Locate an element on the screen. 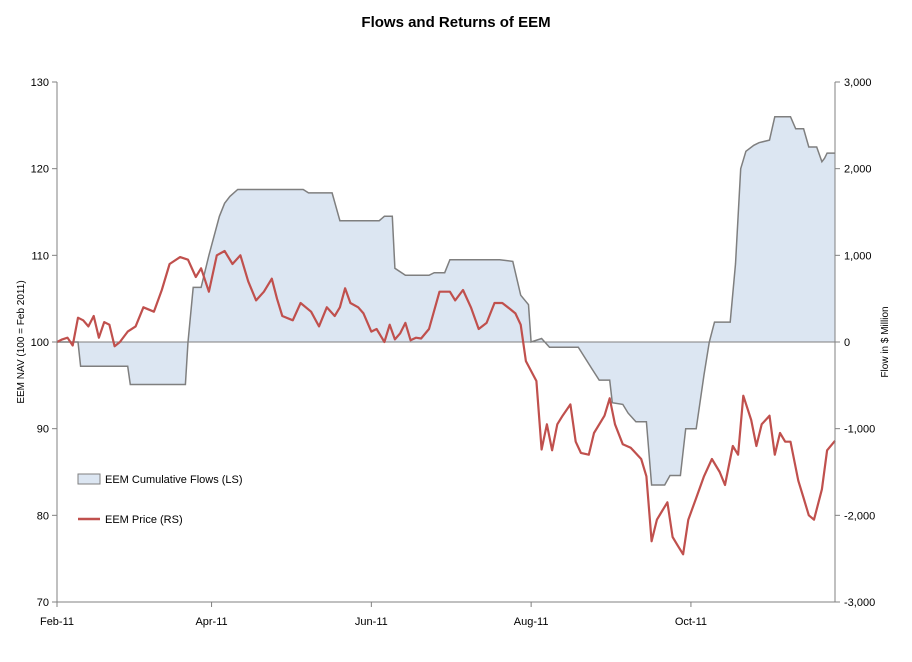 Image resolution: width=912 pixels, height=662 pixels. legend-label-flows: EEM Cumulative Flows (LS) is located at coordinates (174, 480).